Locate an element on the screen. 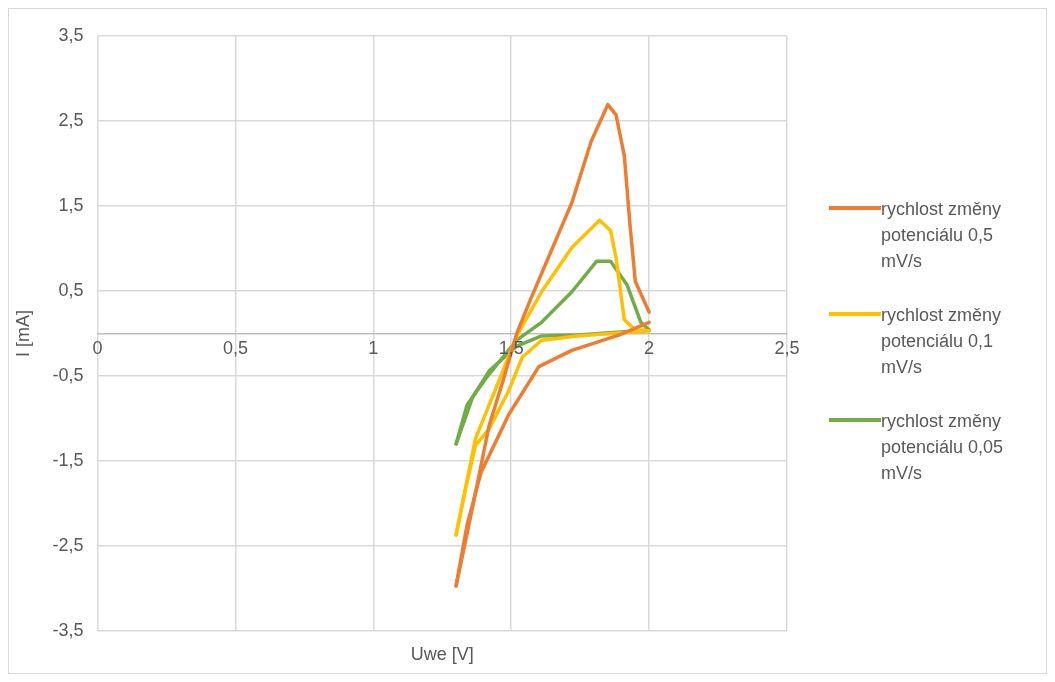 This screenshot has width=1055, height=682. x-tick-label: 2,5 is located at coordinates (787, 348).